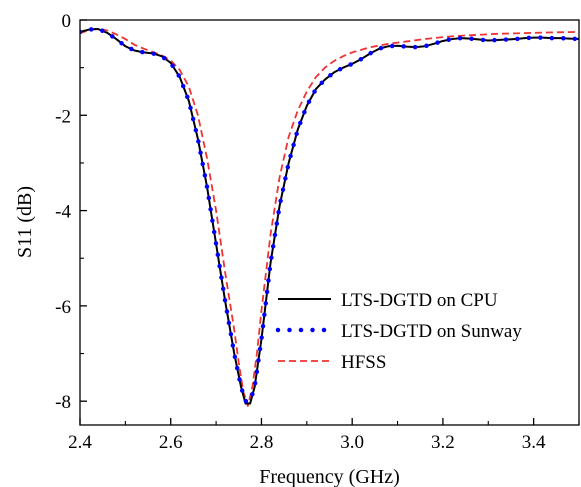  I want to click on legend-label-sunway: LTS-DGTD on Sunway, so click(431, 331).